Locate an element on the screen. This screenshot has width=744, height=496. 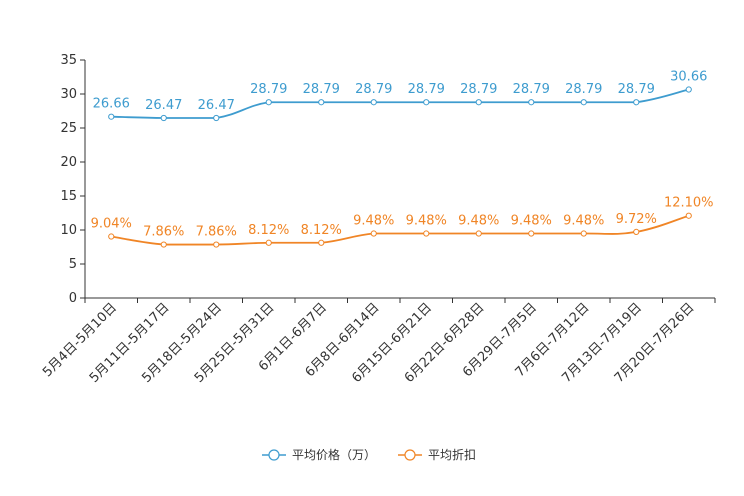
legend-label: 平均折扣 is located at coordinates (452, 454).